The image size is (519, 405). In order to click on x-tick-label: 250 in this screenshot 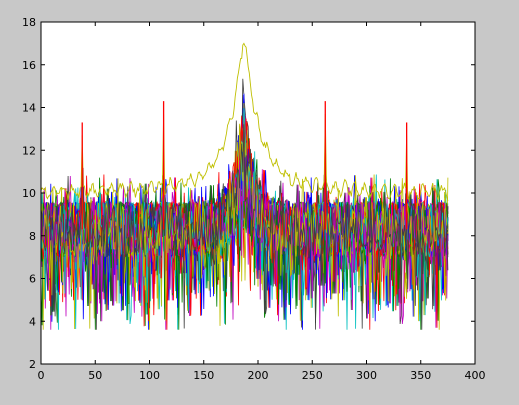, I will do `click(312, 375)`.